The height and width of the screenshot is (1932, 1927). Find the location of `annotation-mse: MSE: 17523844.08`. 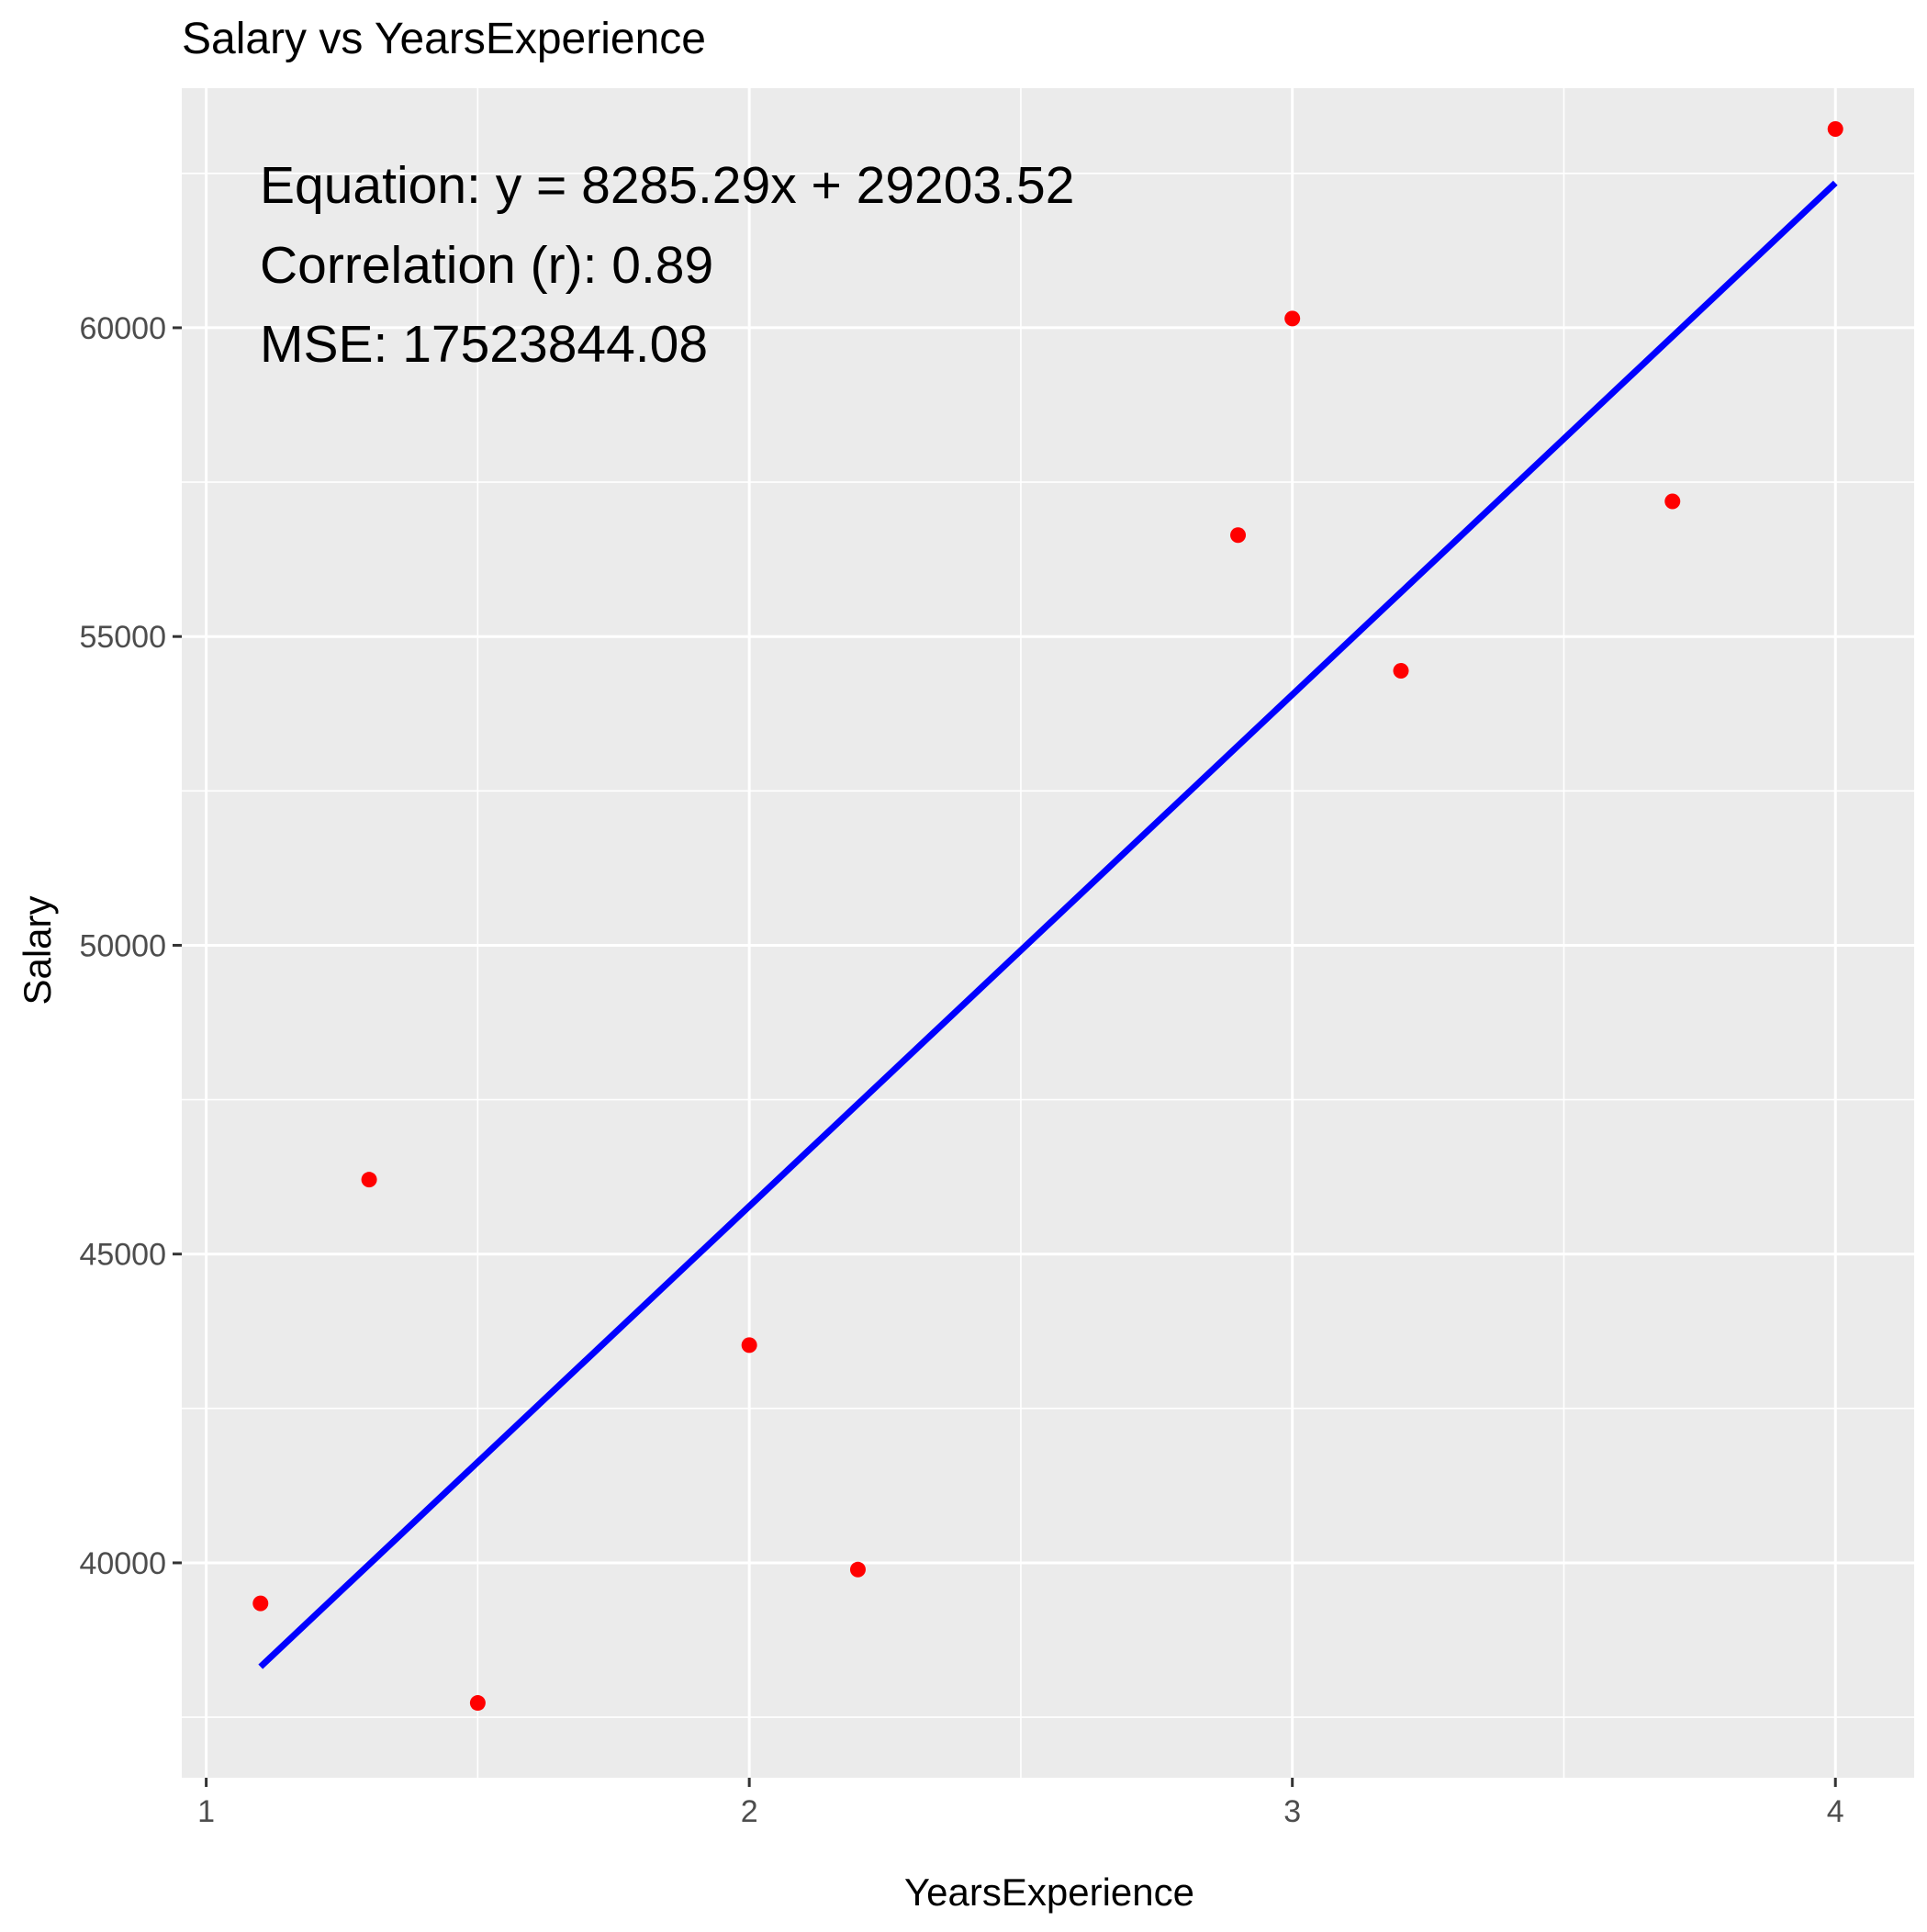

annotation-mse: MSE: 17523844.08 is located at coordinates (484, 344).